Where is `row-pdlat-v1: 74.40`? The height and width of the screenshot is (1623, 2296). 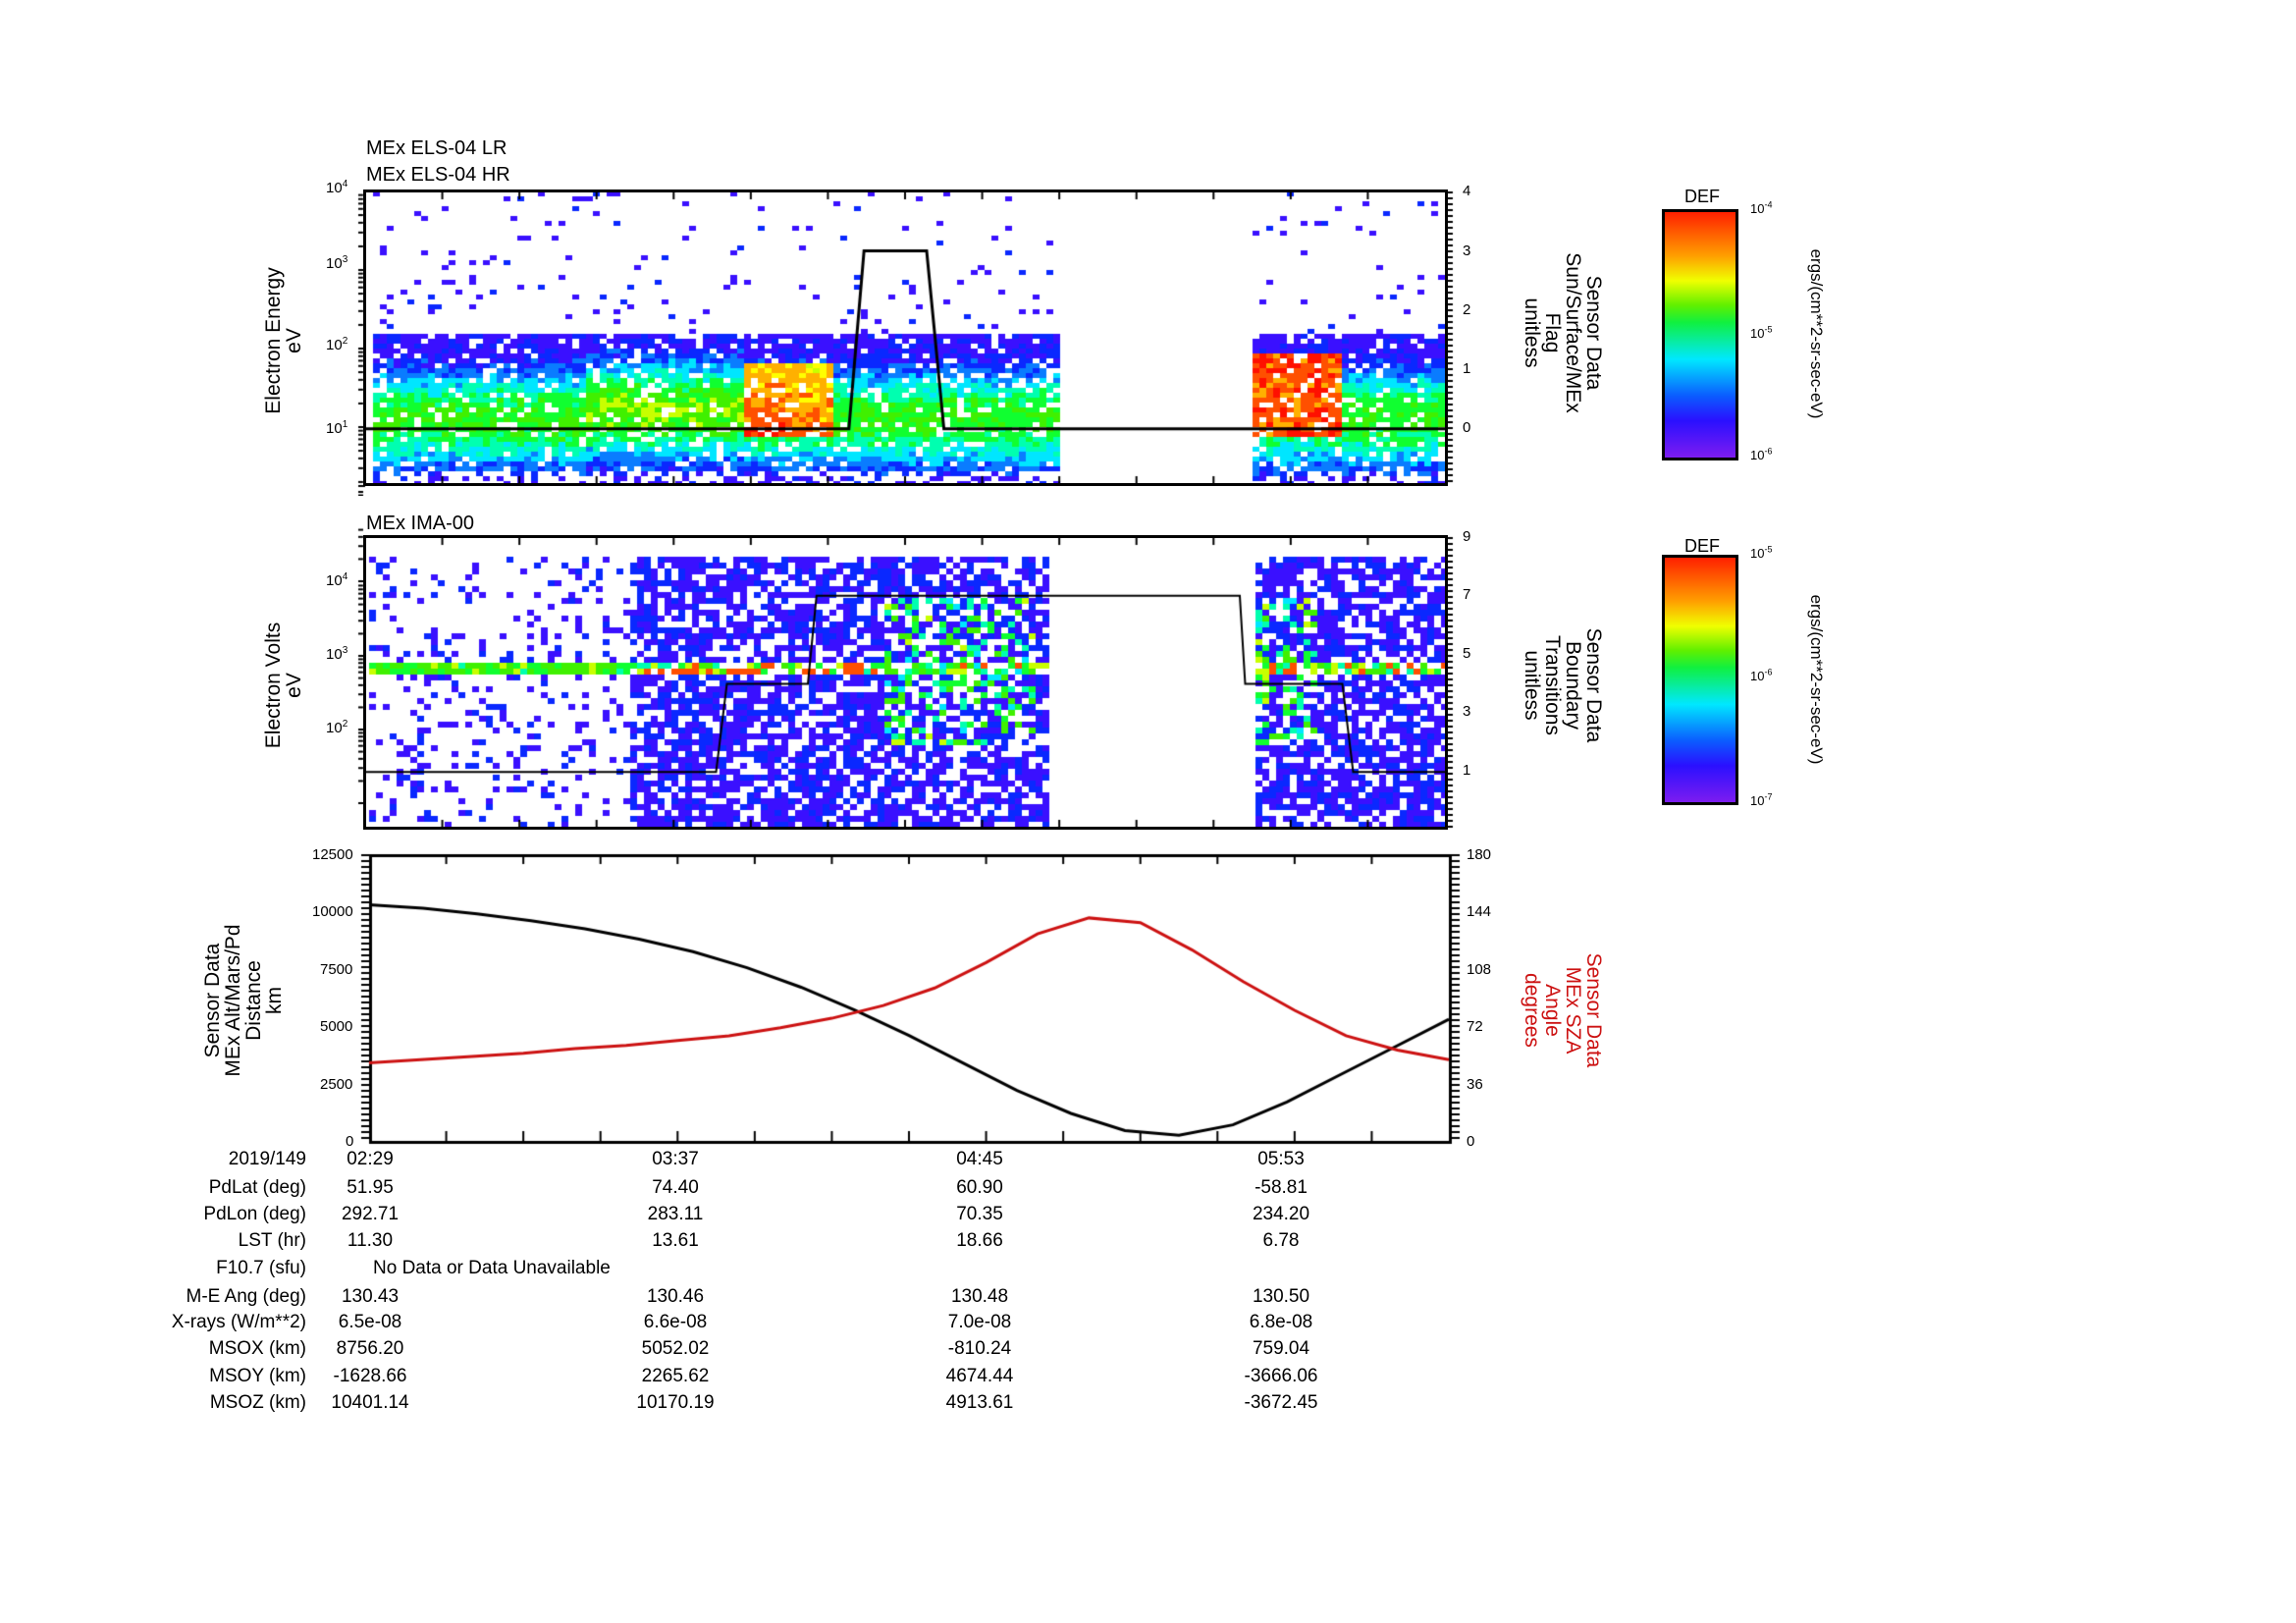
row-pdlat-v1: 74.40 is located at coordinates (675, 1187).